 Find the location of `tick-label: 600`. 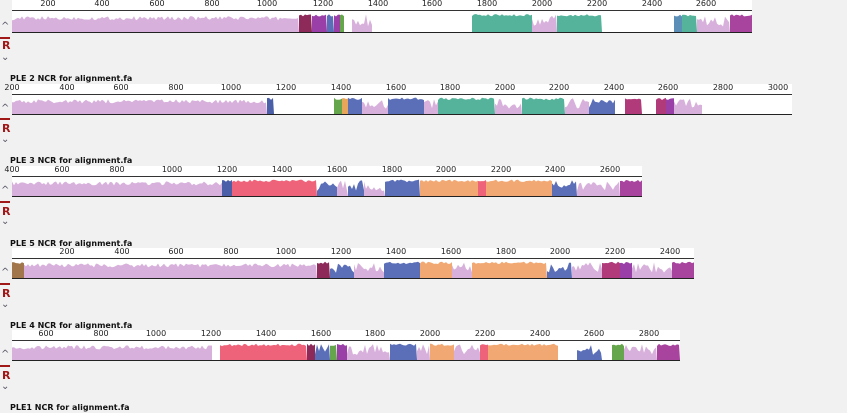

tick-label: 600 is located at coordinates (121, 87).